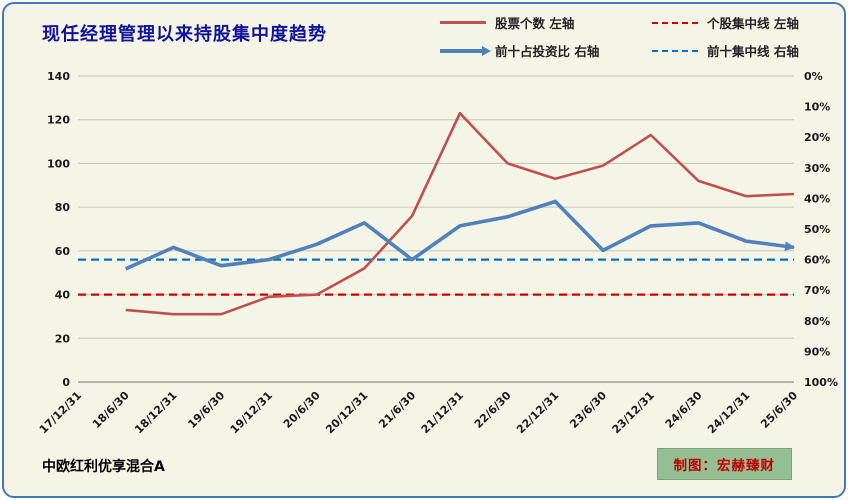 The height and width of the screenshot is (500, 848). Describe the element at coordinates (675, 22) in the screenshot. I see `legend-red-dashed-line-icon` at that location.